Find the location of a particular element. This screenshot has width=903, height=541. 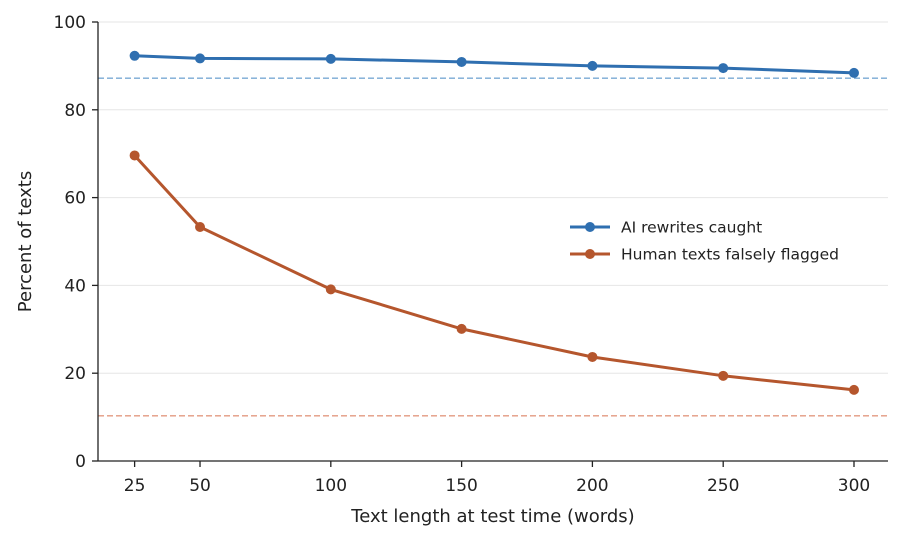

legend-label: Human texts falsely flagged is located at coordinates (730, 255).